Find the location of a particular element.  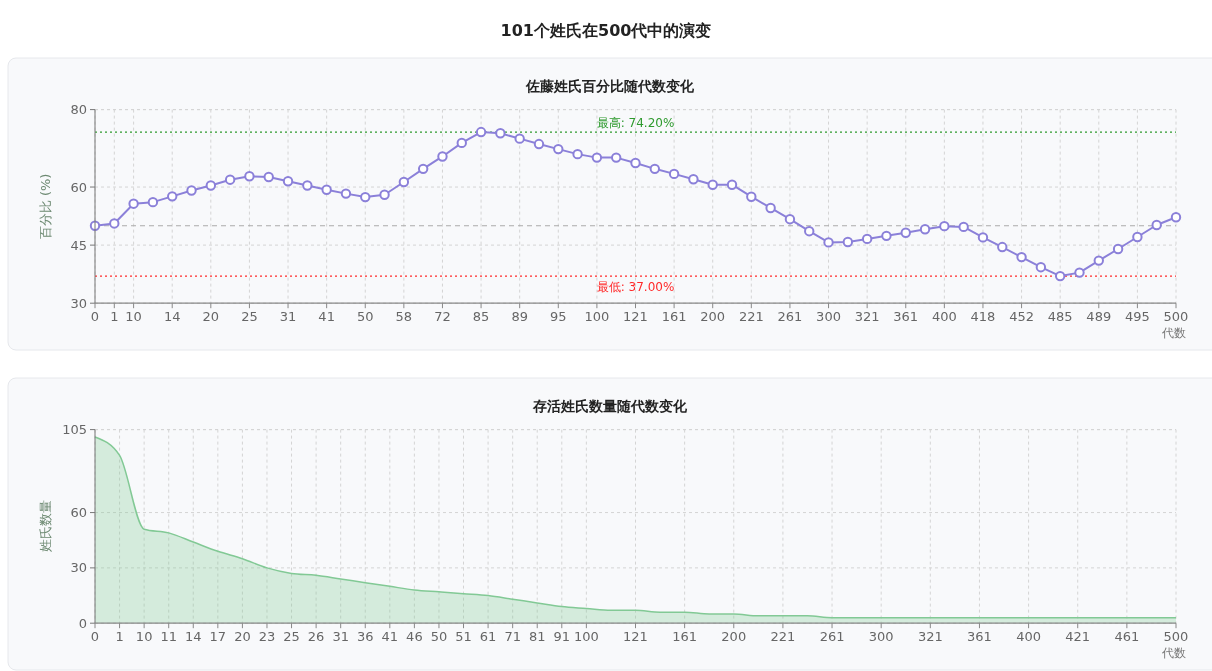

y-tick-label: 105 is located at coordinates (74, 430).